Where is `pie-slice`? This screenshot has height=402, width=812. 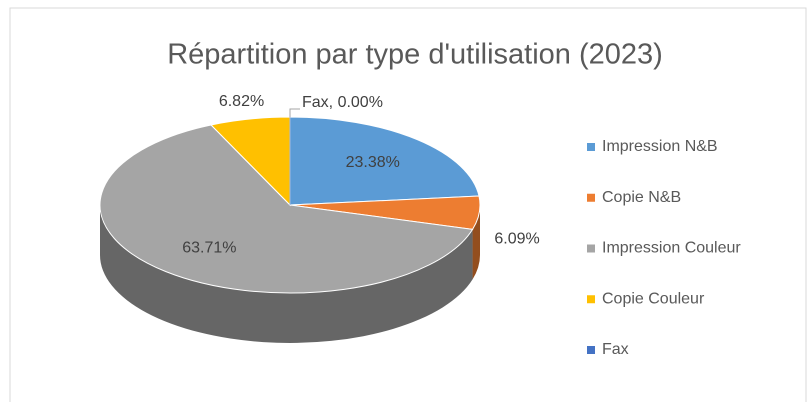 pie-slice is located at coordinates (384, 161).